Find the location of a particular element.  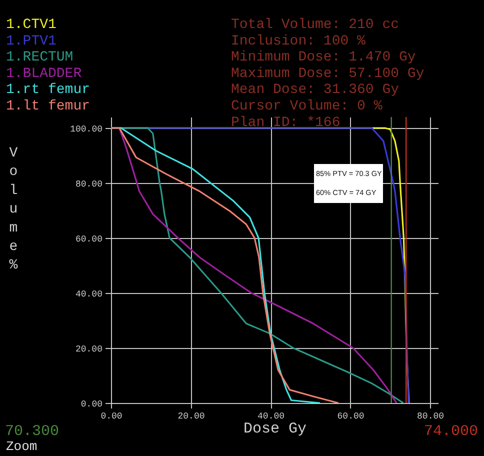

x-tick-label: 20.00 is located at coordinates (191, 417).